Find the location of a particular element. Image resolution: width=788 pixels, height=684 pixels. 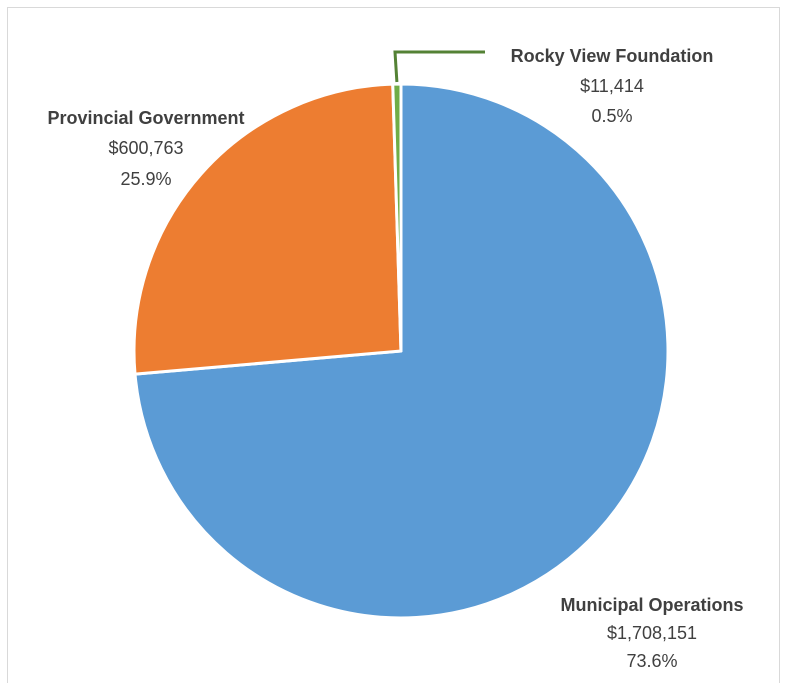

rocky-view-foundation-percent: 0.5% is located at coordinates (611, 116).